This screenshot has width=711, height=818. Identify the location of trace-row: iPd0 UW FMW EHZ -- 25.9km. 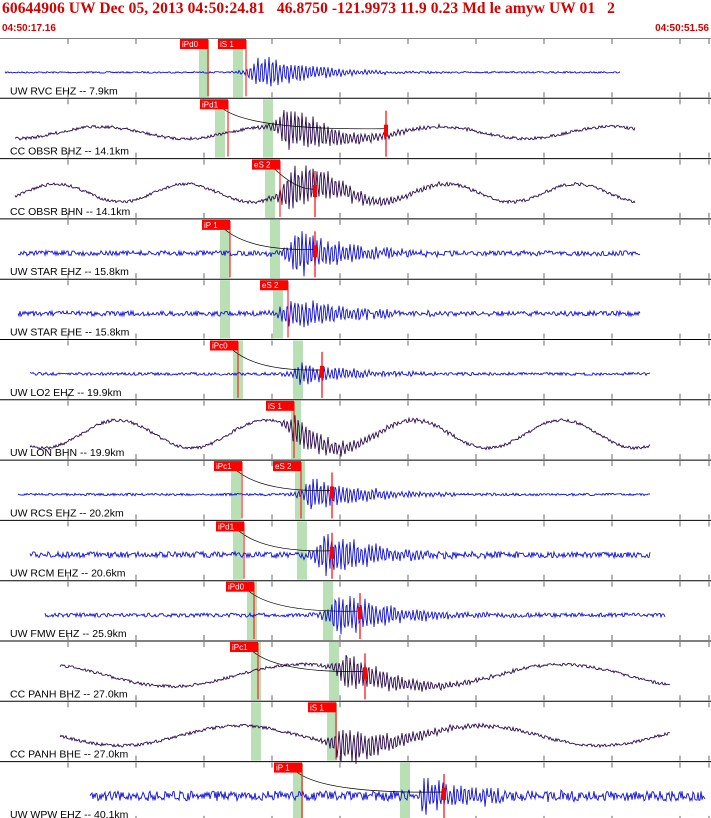
(338, 610).